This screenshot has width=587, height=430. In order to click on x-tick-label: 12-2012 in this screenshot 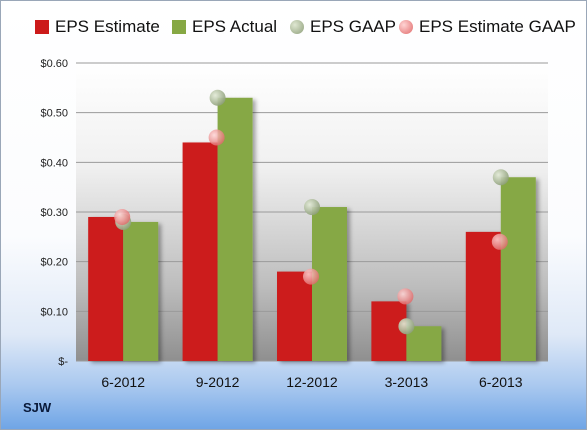, I will do `click(312, 382)`.